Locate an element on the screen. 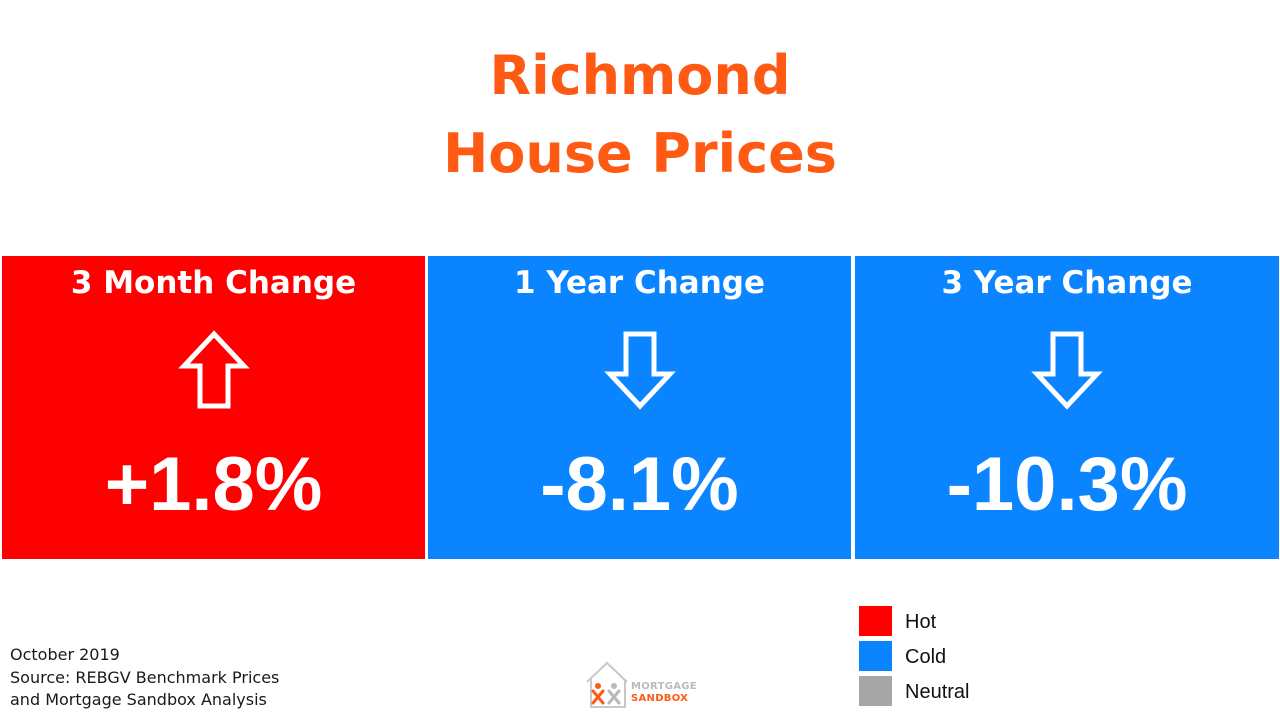  legend-label-cold: Cold is located at coordinates (926, 657).